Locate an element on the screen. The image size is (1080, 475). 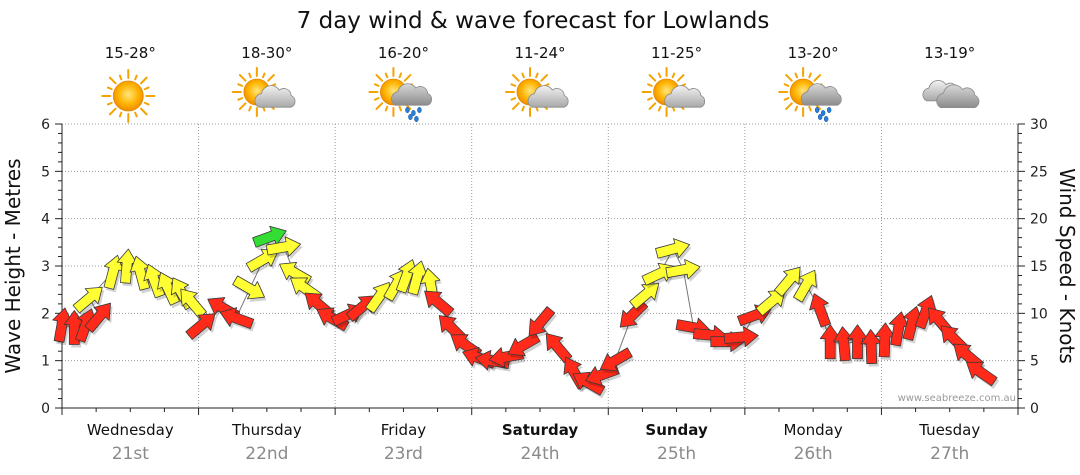
temperature-range-label: 13-20° is located at coordinates (813, 53).